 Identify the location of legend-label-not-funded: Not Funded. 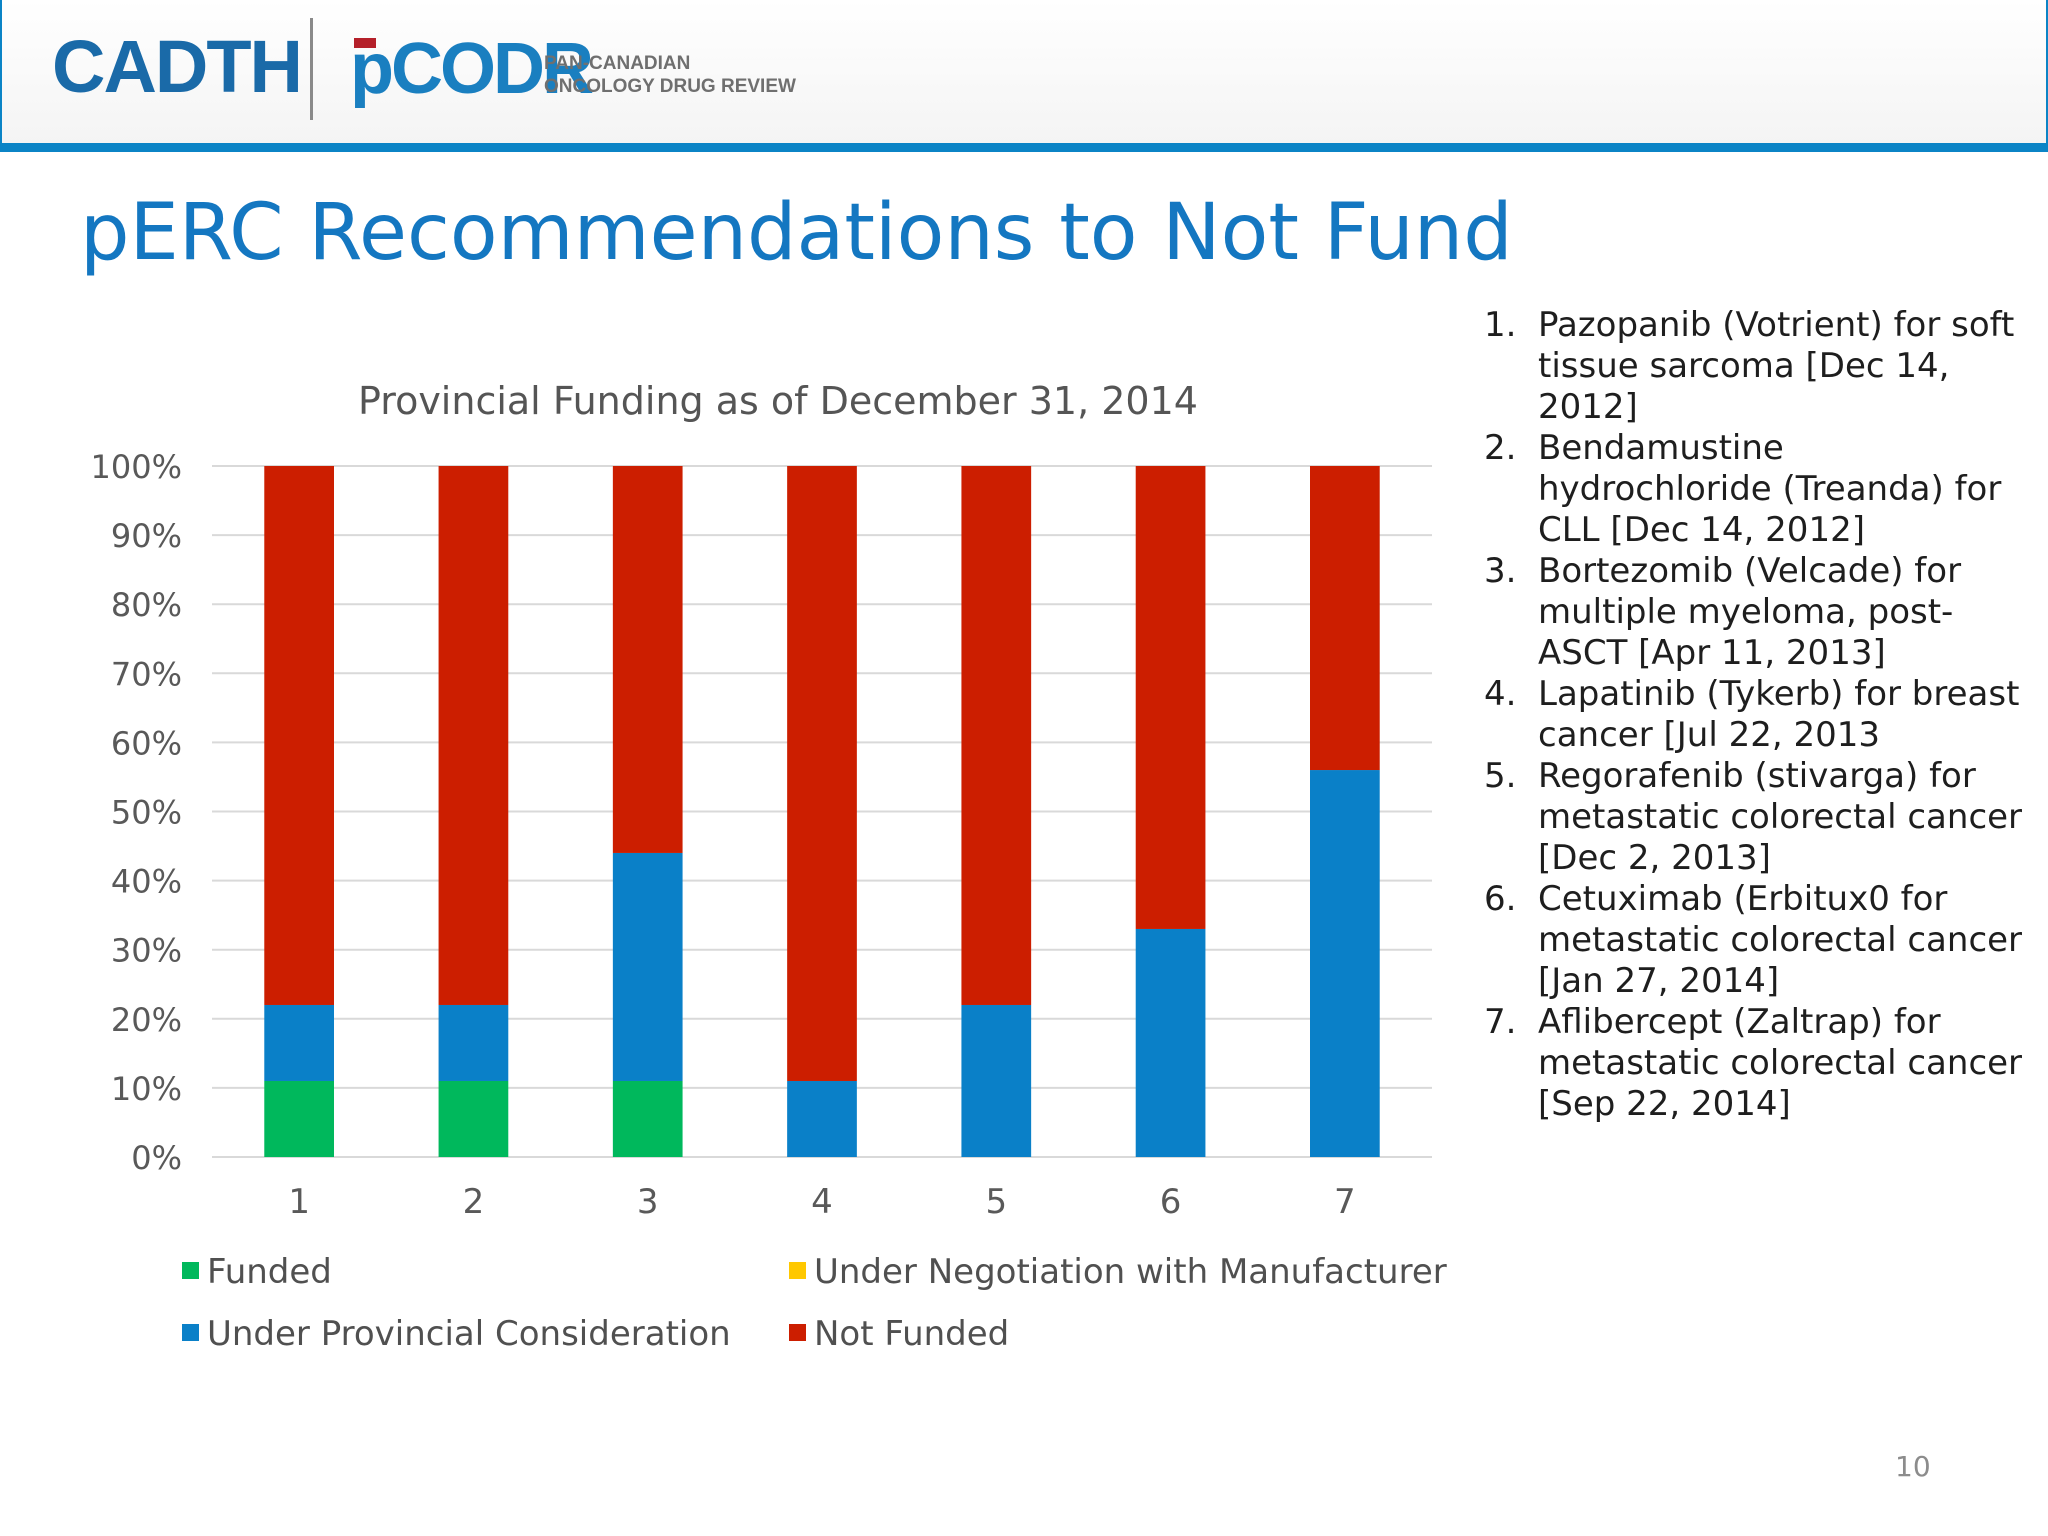
(912, 1334).